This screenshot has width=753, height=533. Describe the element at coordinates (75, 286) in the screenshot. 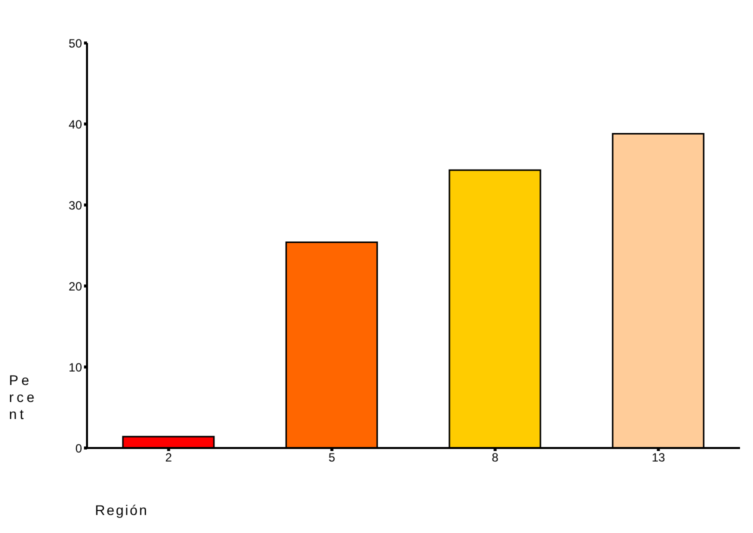

I see `y-tick-label: 20` at that location.